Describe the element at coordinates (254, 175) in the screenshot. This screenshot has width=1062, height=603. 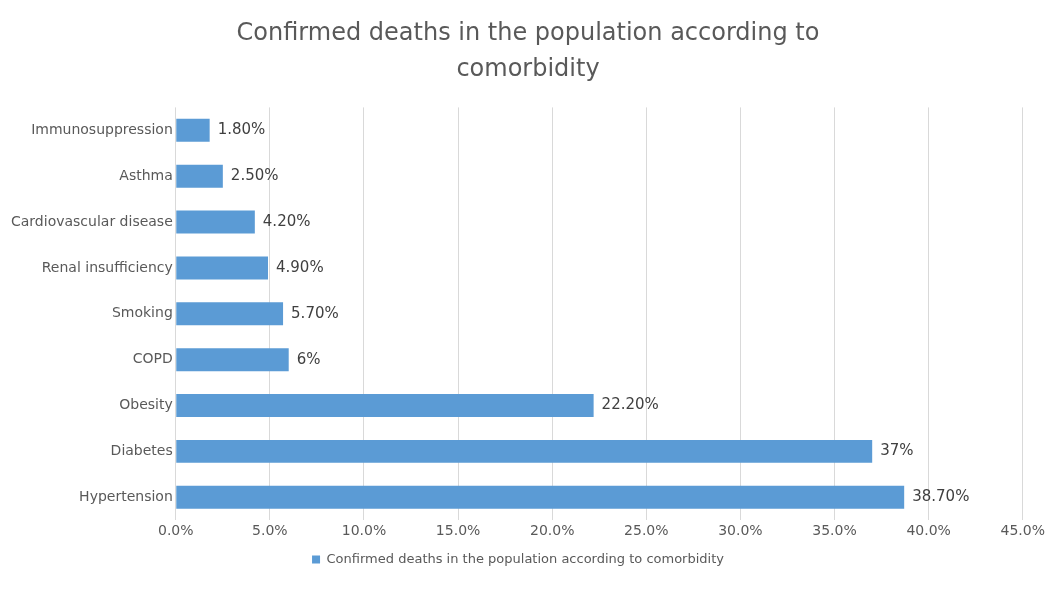
I see `data-label: 2.50%` at that location.